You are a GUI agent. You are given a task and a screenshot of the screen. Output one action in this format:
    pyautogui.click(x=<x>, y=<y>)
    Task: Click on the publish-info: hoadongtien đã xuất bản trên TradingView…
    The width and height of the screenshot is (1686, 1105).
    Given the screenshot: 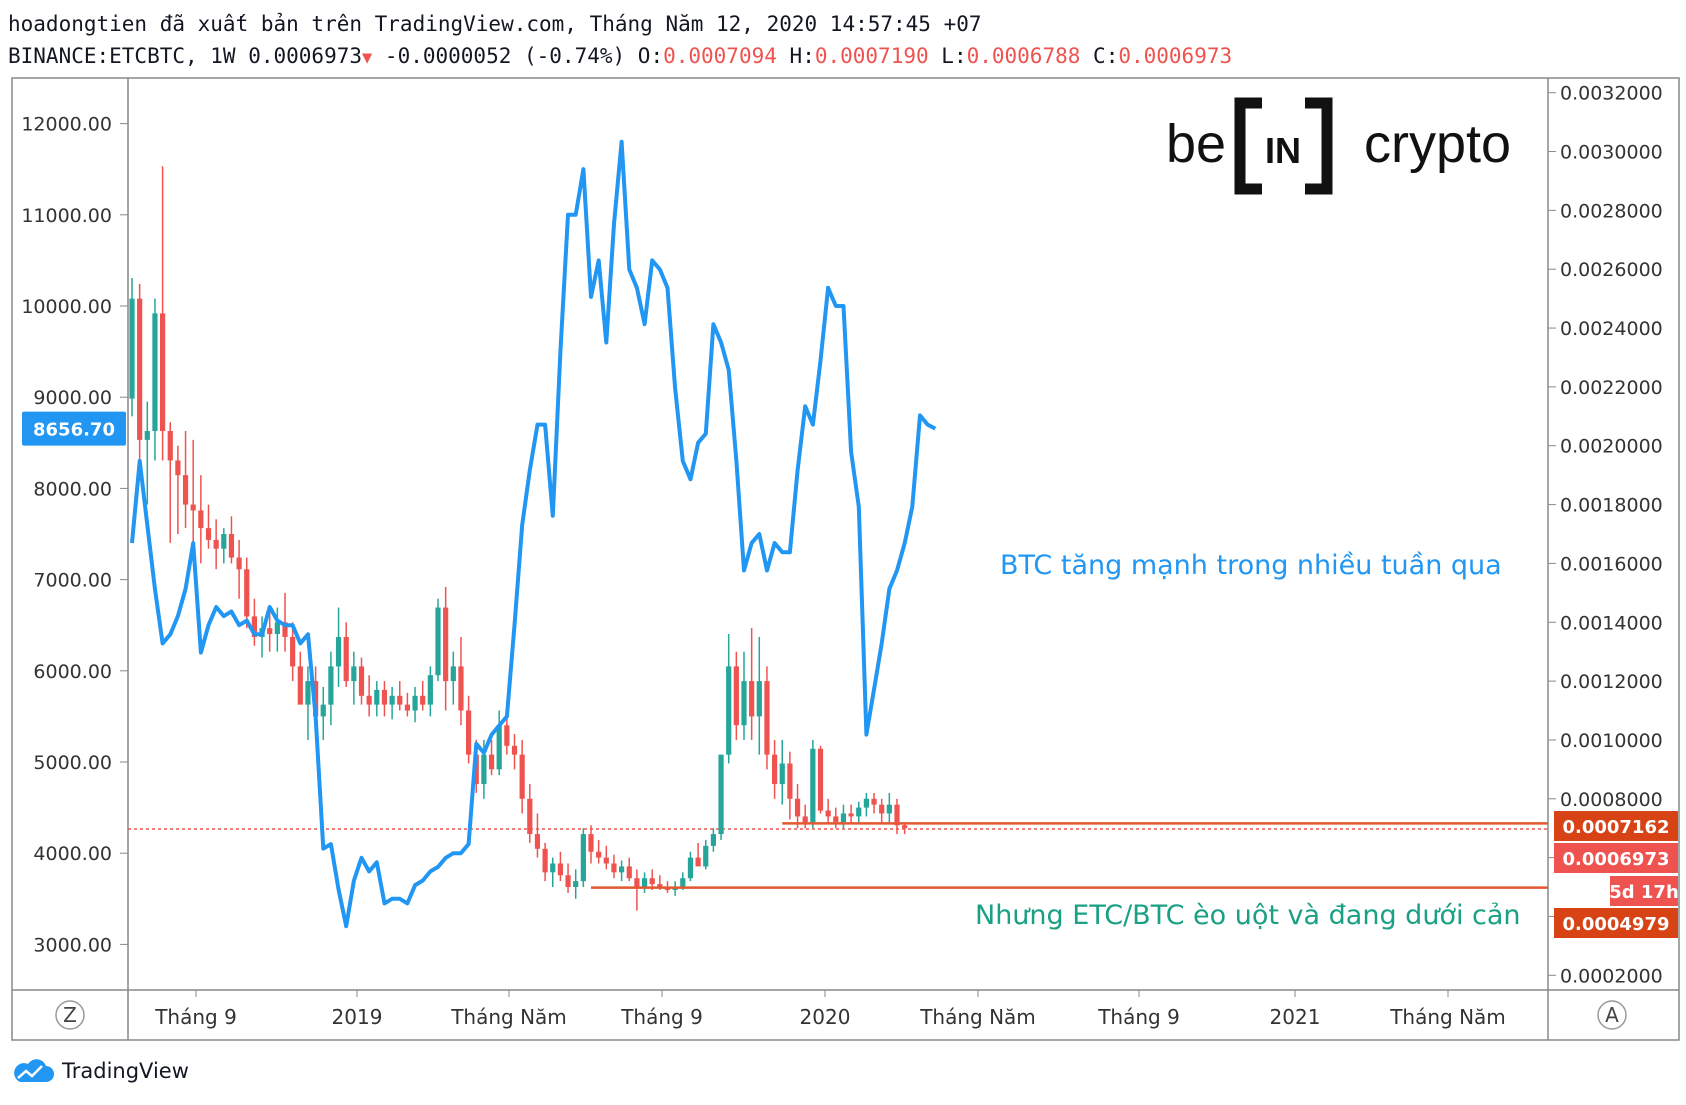 What is the action you would take?
    pyautogui.click(x=495, y=24)
    